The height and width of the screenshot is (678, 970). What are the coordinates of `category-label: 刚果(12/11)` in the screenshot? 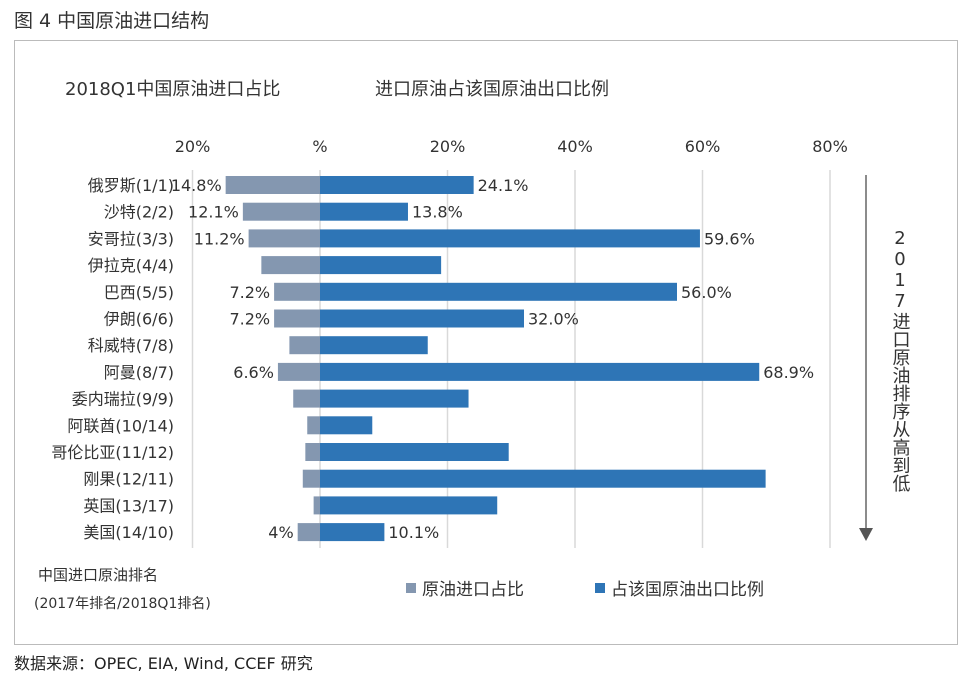 It's located at (128, 479).